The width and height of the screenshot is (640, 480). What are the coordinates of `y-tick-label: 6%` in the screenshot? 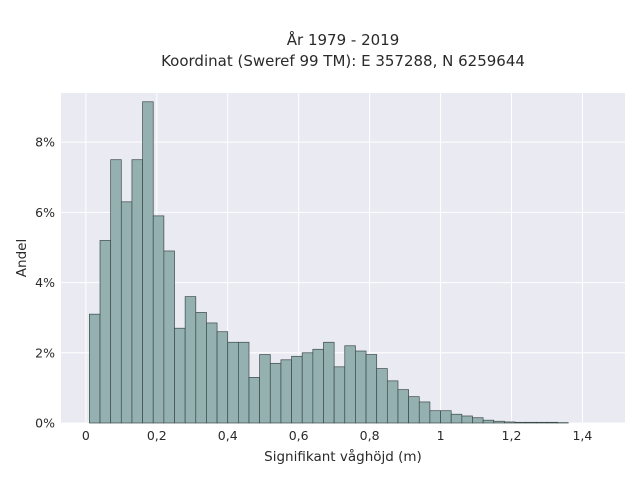 It's located at (45, 212).